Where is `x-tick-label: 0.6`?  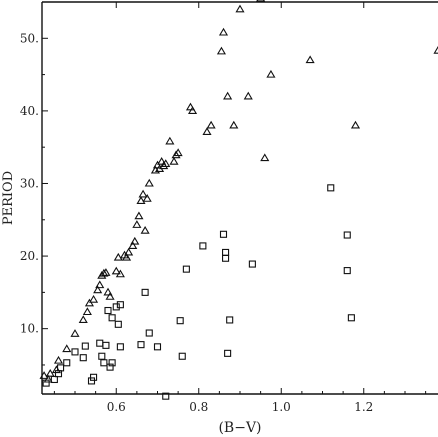 x-tick-label: 0.6 is located at coordinates (116, 407).